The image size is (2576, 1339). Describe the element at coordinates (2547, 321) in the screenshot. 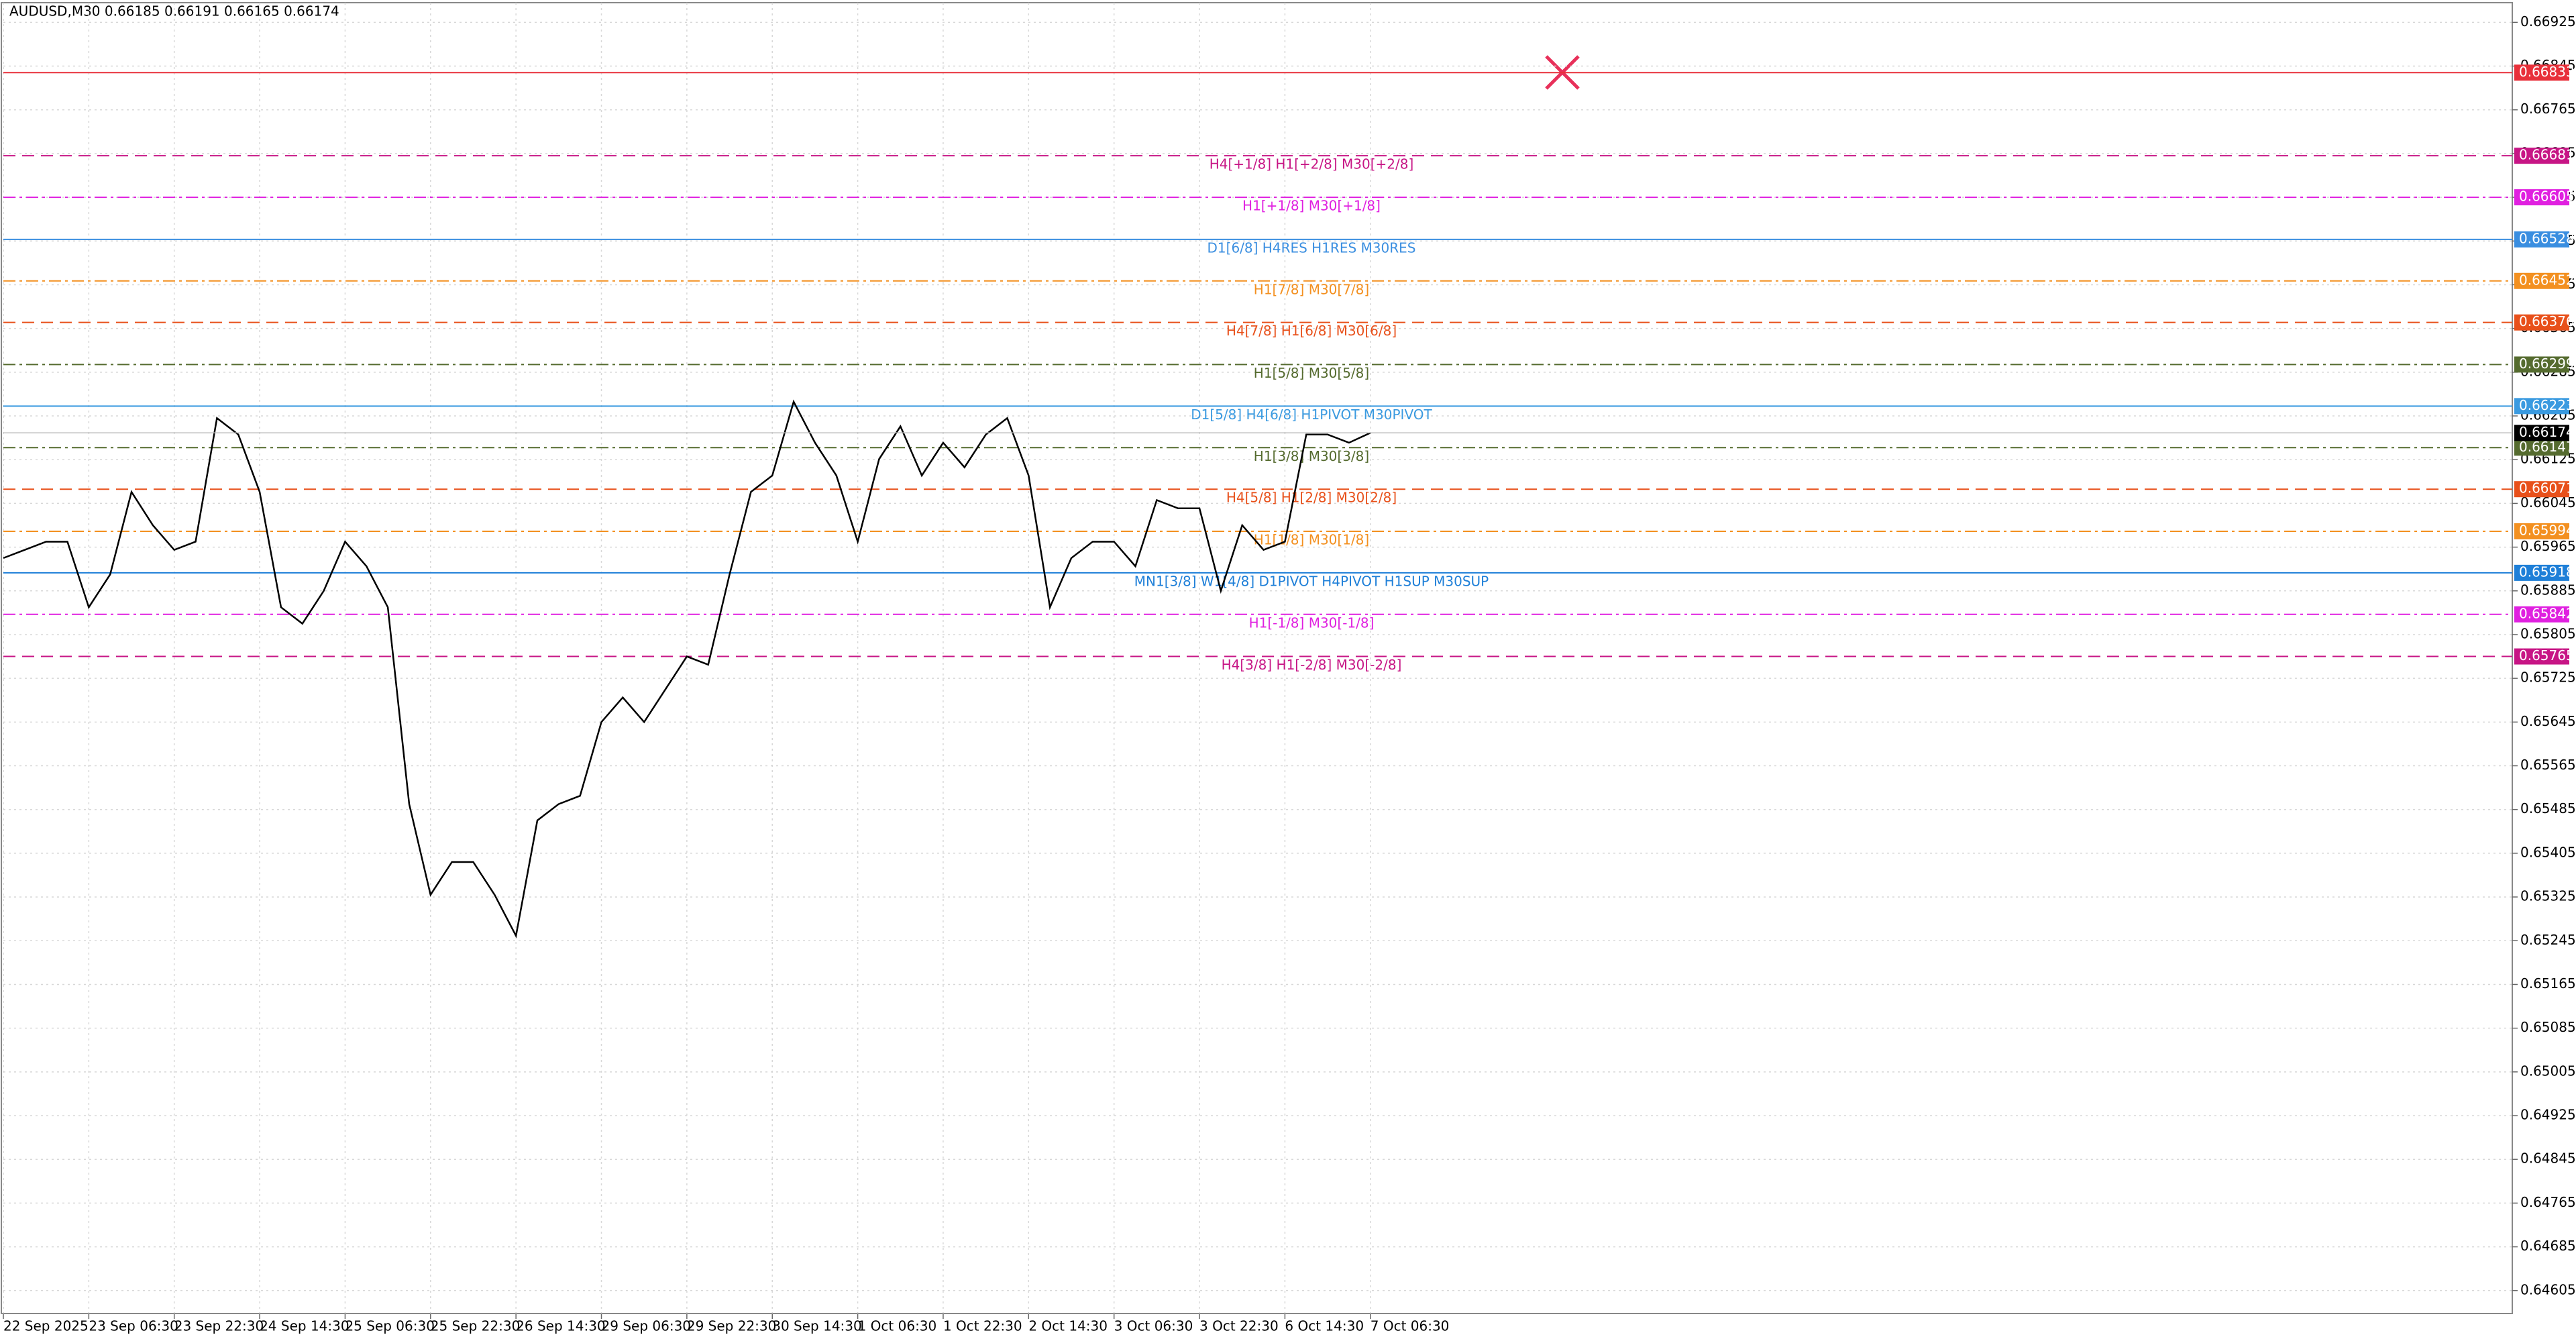

I see `price-tag-label: 0.66376` at that location.